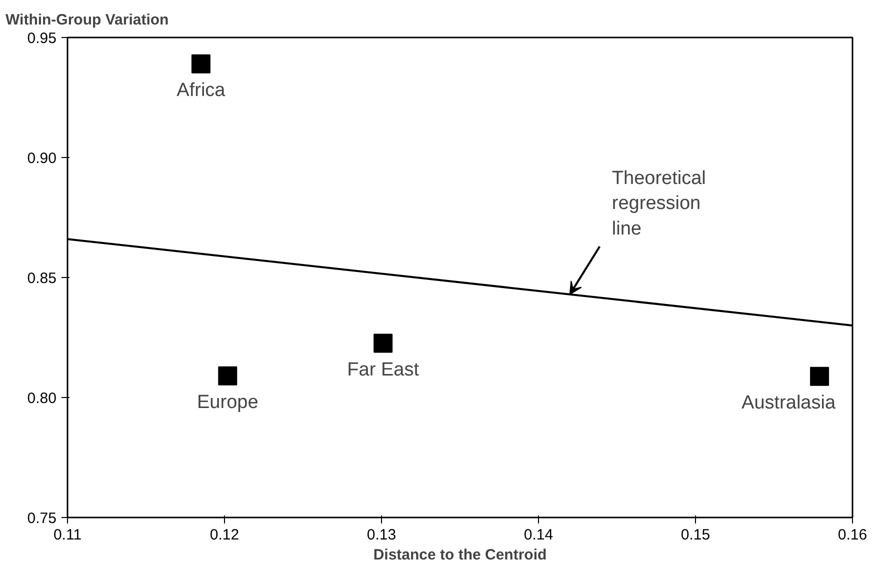 The height and width of the screenshot is (566, 874). I want to click on y-tick-label: 0.85, so click(42, 278).